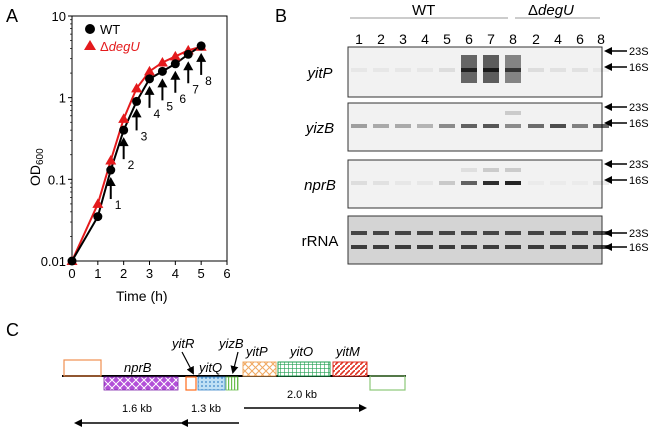 This screenshot has width=650, height=428. Describe the element at coordinates (476, 184) in the screenshot. I see `blot-panel-nprB: nprB 23S 16S` at that location.